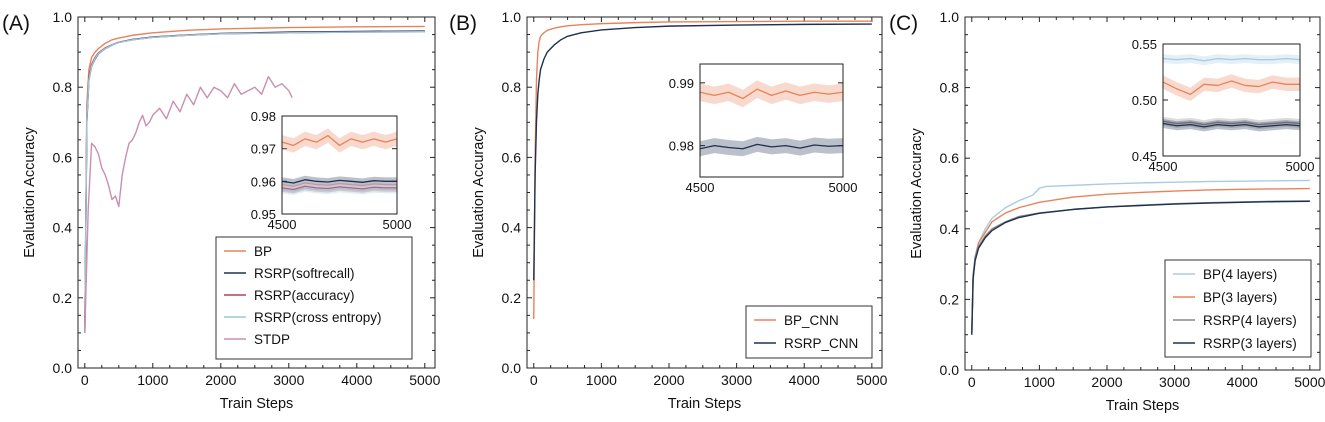 This screenshot has width=1325, height=422. Describe the element at coordinates (263, 116) in the screenshot. I see `inset-y-tick-label: 0.98` at that location.